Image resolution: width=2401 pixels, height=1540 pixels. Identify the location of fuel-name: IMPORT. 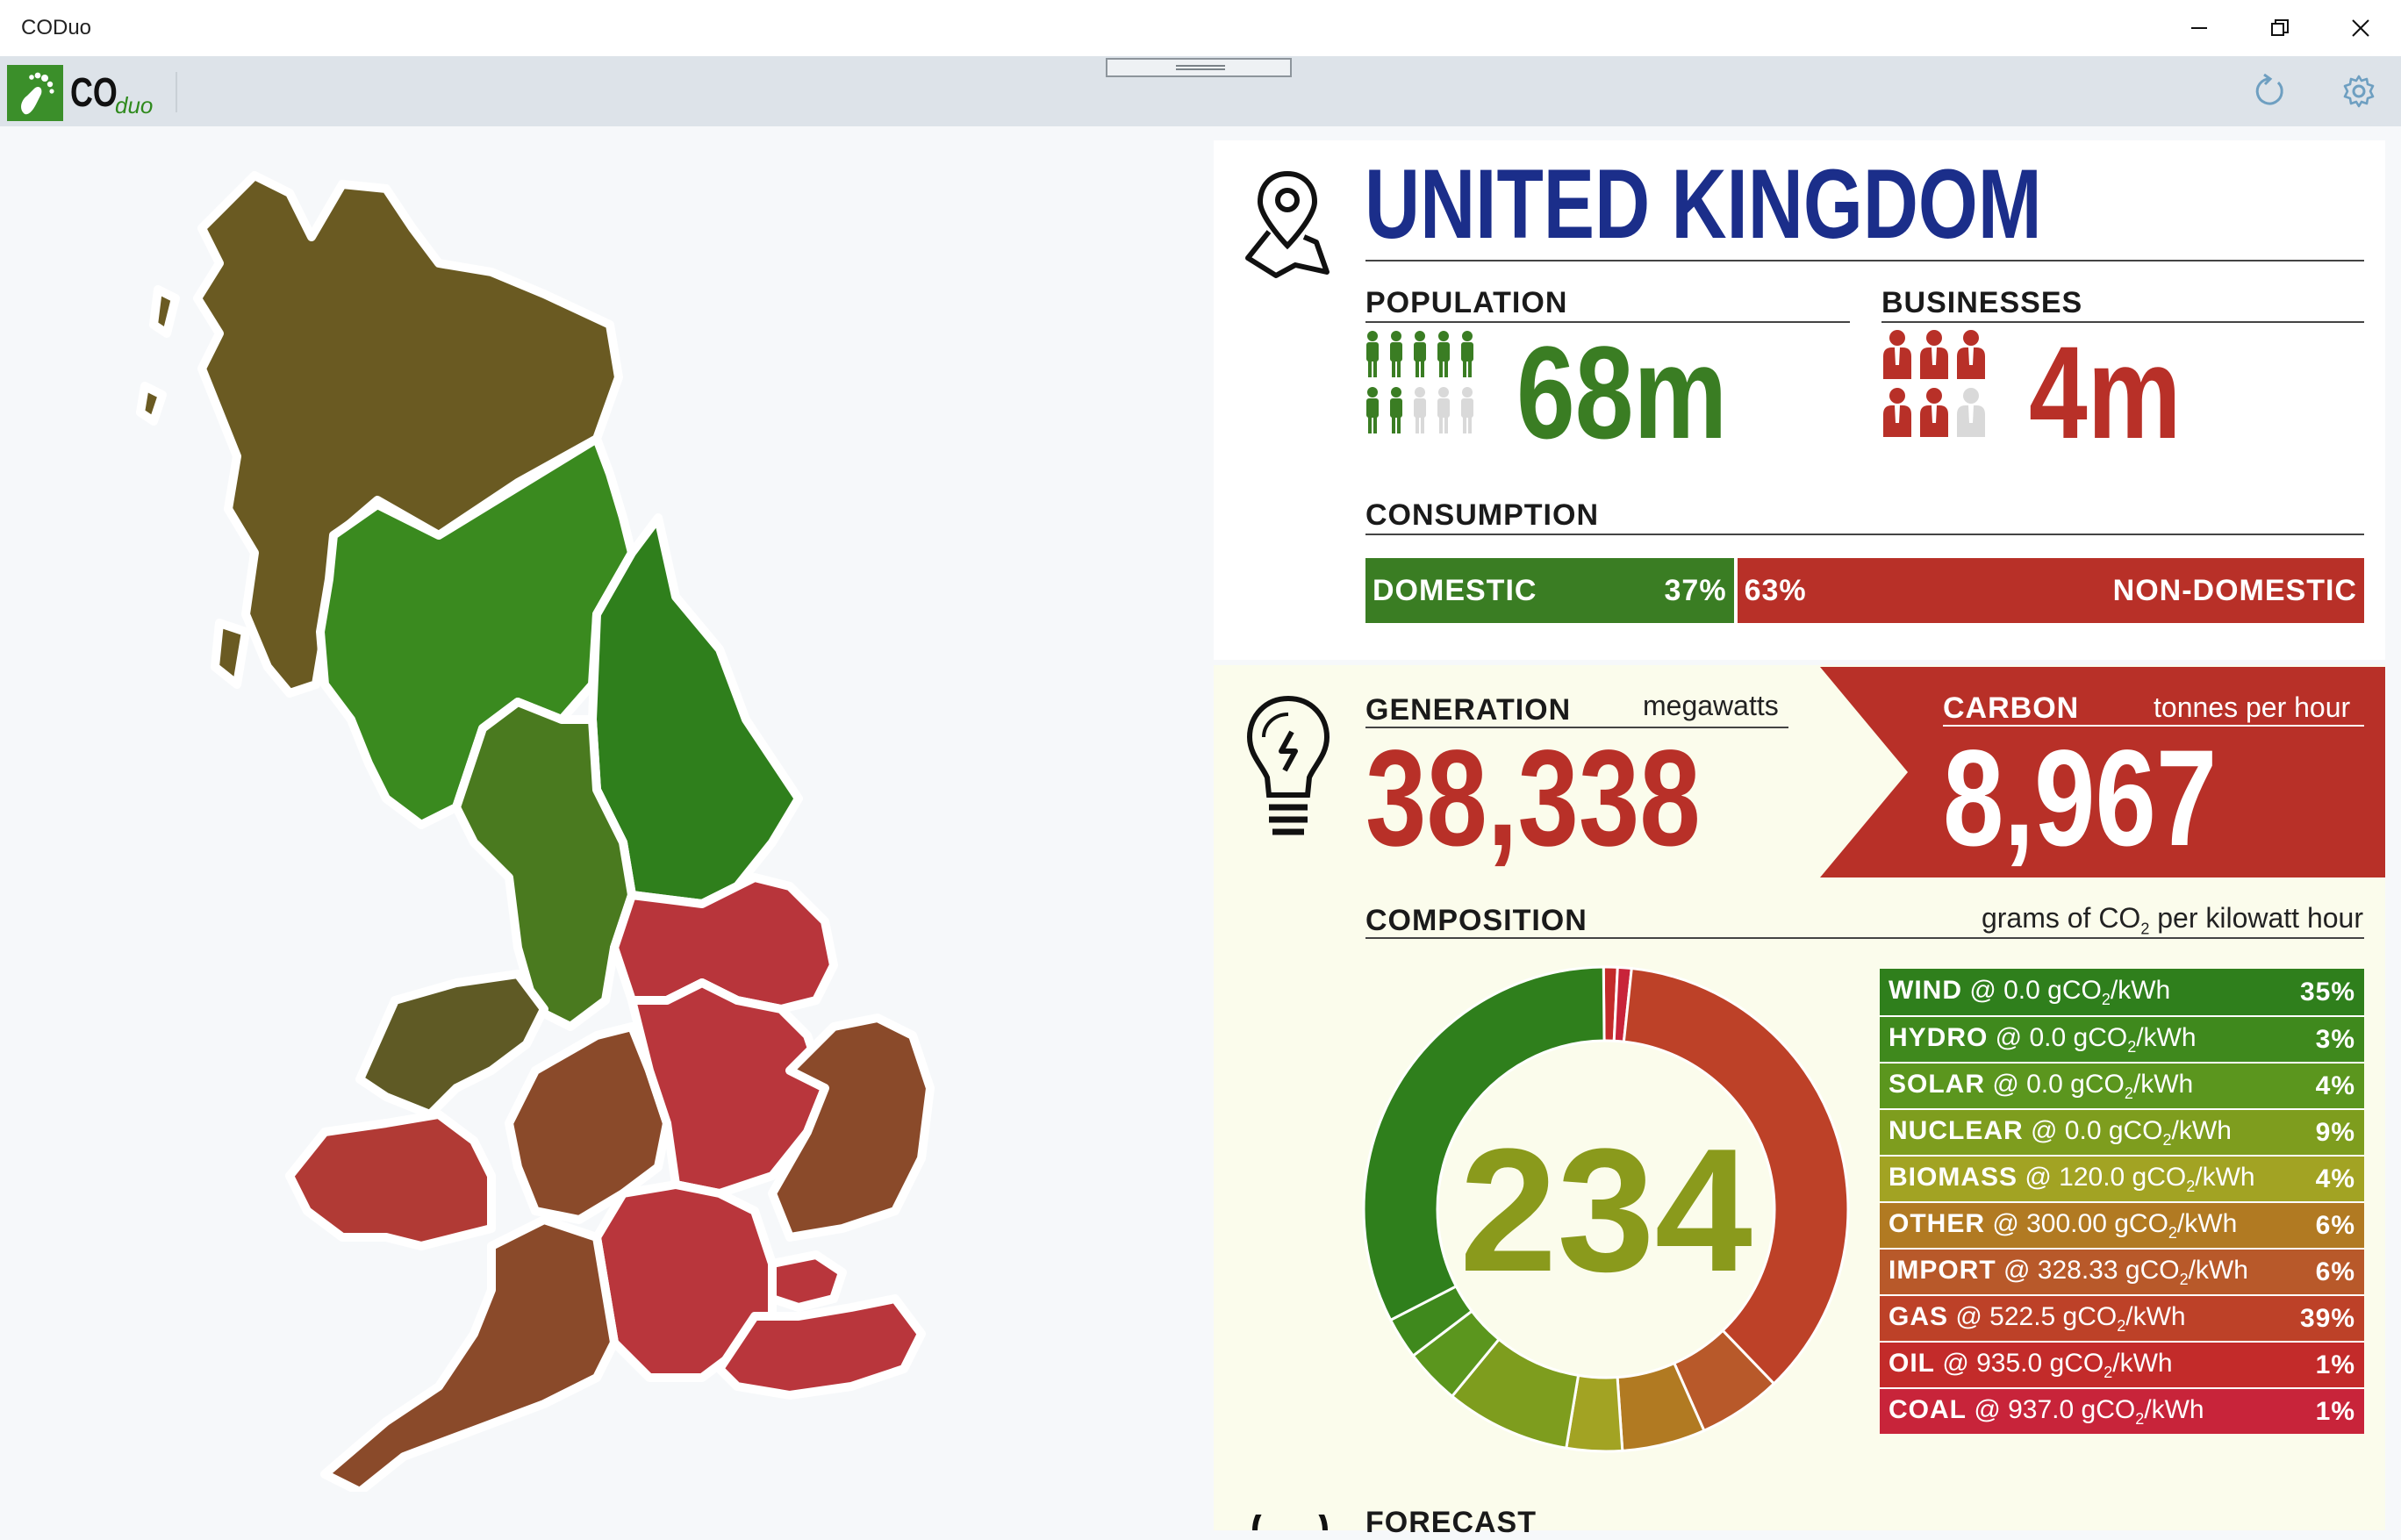
(1942, 1270).